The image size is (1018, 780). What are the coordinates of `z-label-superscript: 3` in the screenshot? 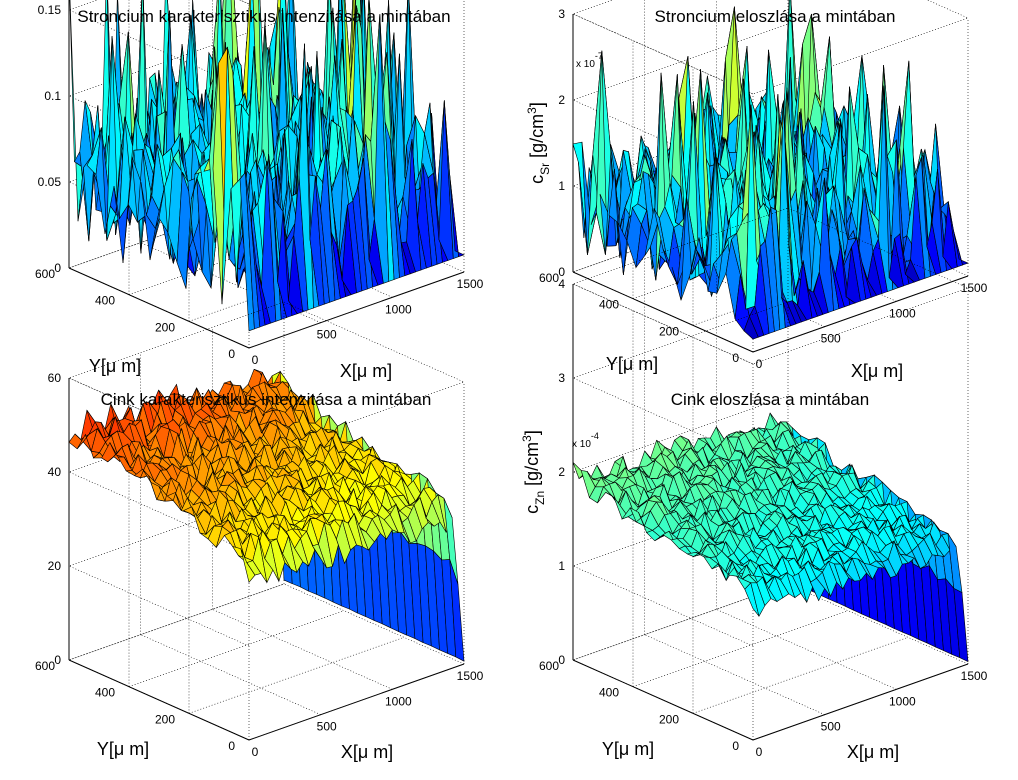 It's located at (527, 438).